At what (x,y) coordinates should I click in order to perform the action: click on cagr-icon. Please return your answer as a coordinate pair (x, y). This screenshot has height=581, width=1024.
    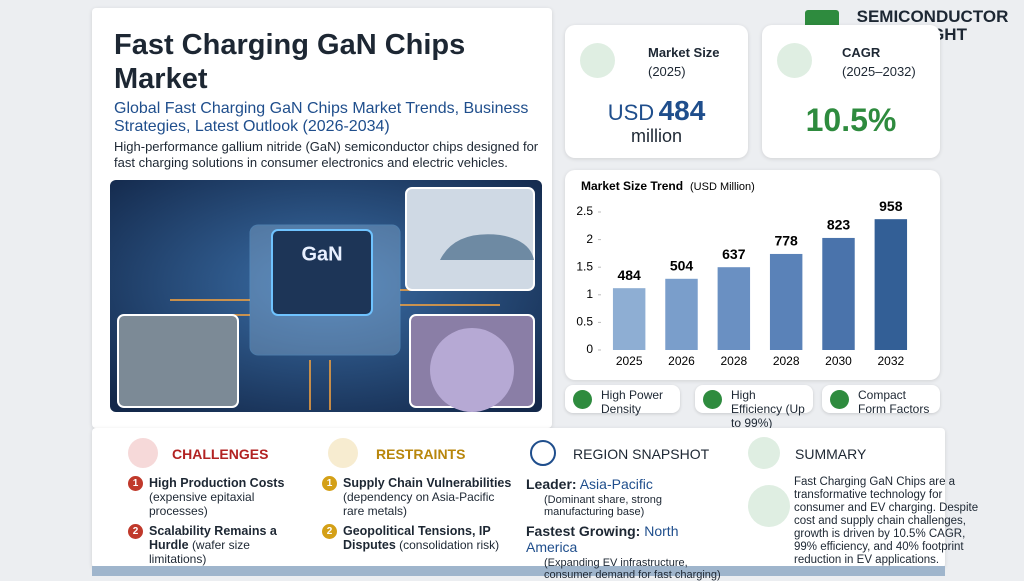
    Looking at the image, I should click on (794, 60).